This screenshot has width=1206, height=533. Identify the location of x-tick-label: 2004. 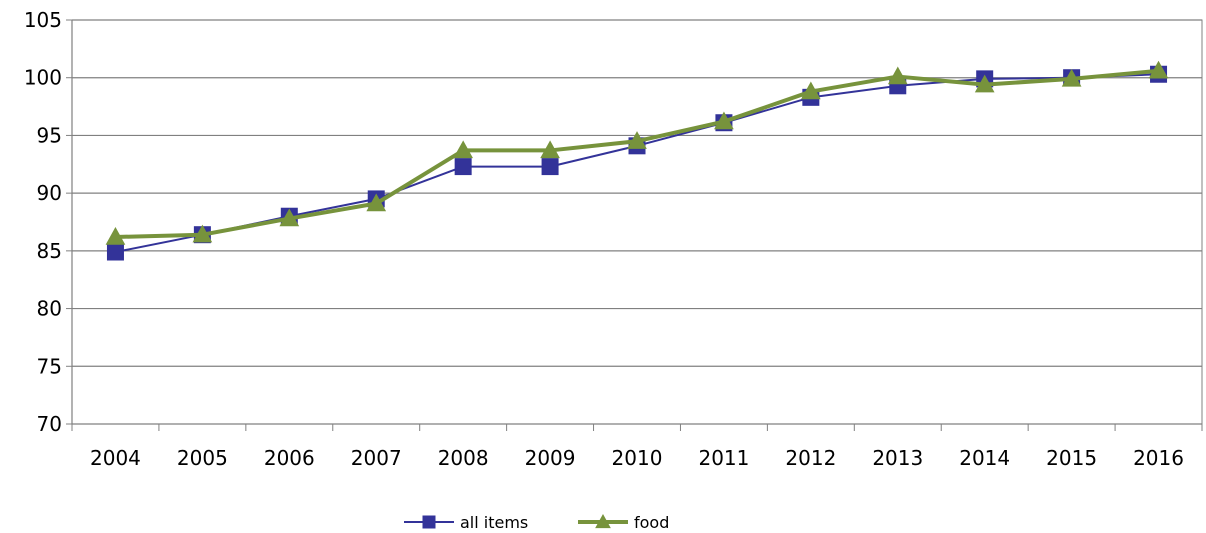
(115, 458).